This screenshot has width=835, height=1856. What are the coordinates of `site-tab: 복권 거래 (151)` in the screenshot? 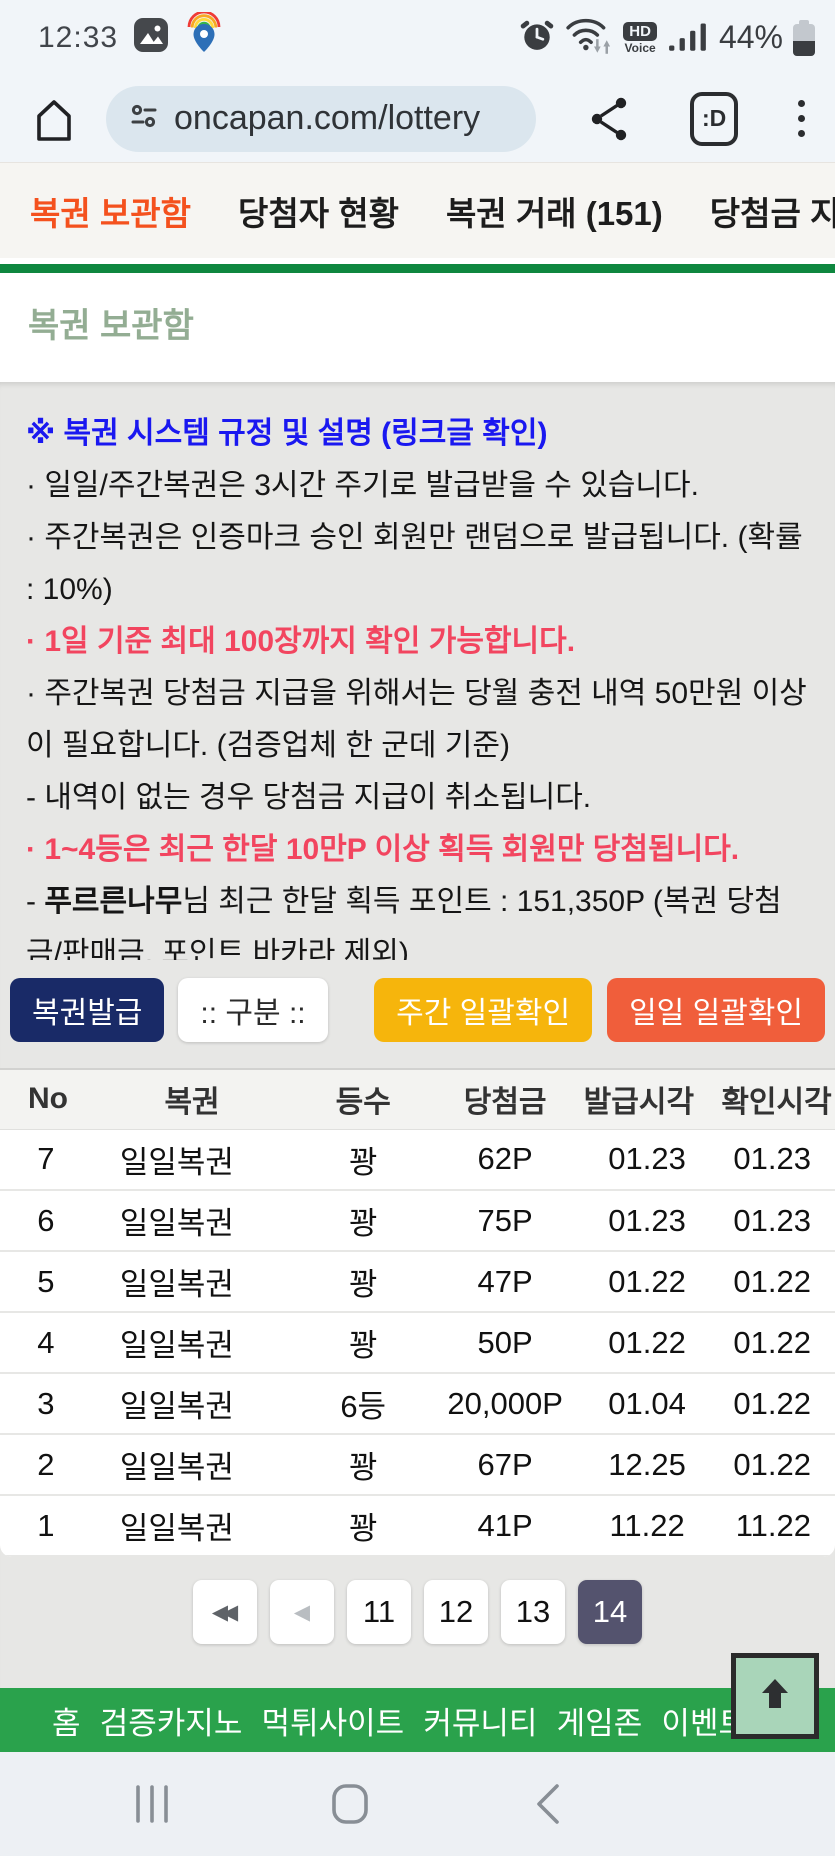 It's located at (554, 213).